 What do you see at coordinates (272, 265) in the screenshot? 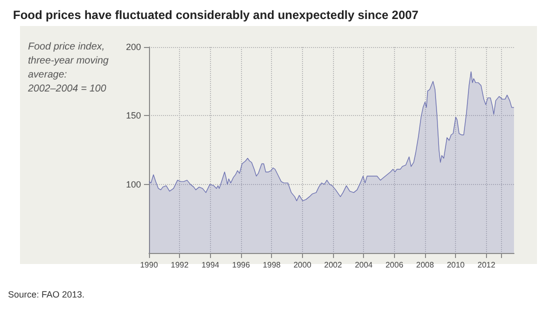
I see `x-tick-label: 1998` at bounding box center [272, 265].